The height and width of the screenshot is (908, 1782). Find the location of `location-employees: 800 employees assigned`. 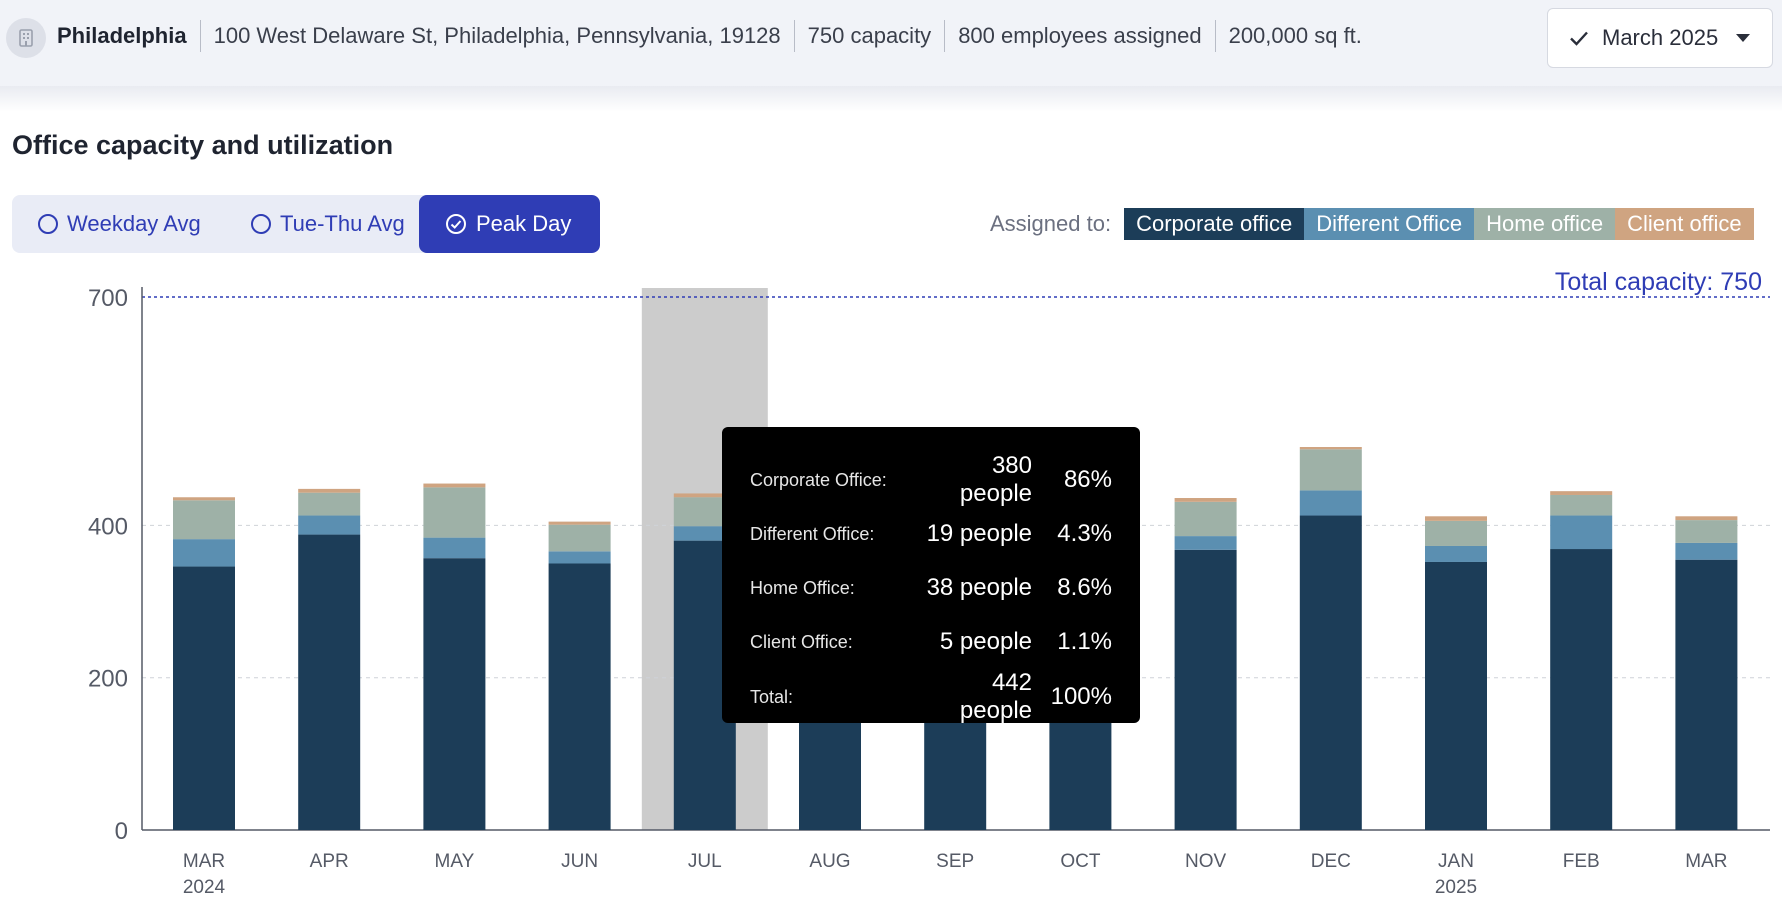

location-employees: 800 employees assigned is located at coordinates (1080, 35).